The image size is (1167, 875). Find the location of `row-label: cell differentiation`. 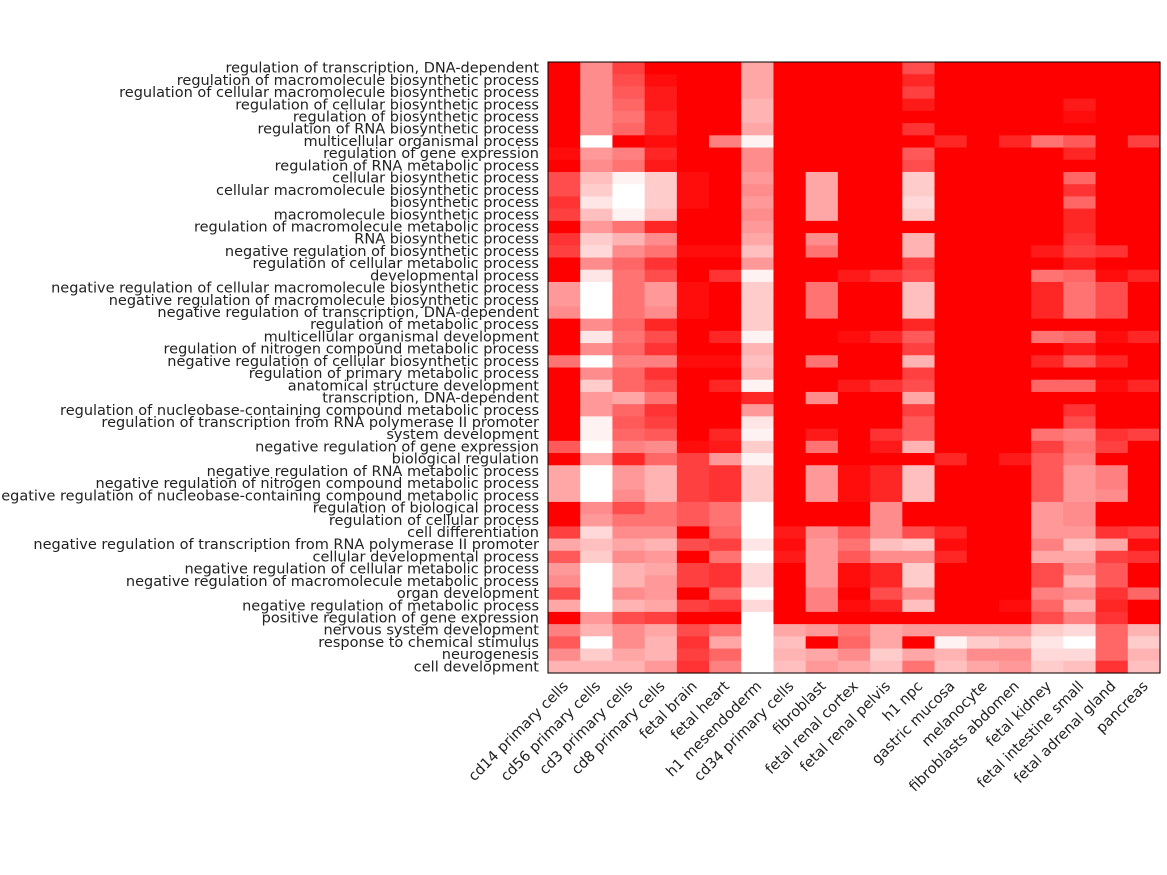

row-label: cell differentiation is located at coordinates (473, 533).